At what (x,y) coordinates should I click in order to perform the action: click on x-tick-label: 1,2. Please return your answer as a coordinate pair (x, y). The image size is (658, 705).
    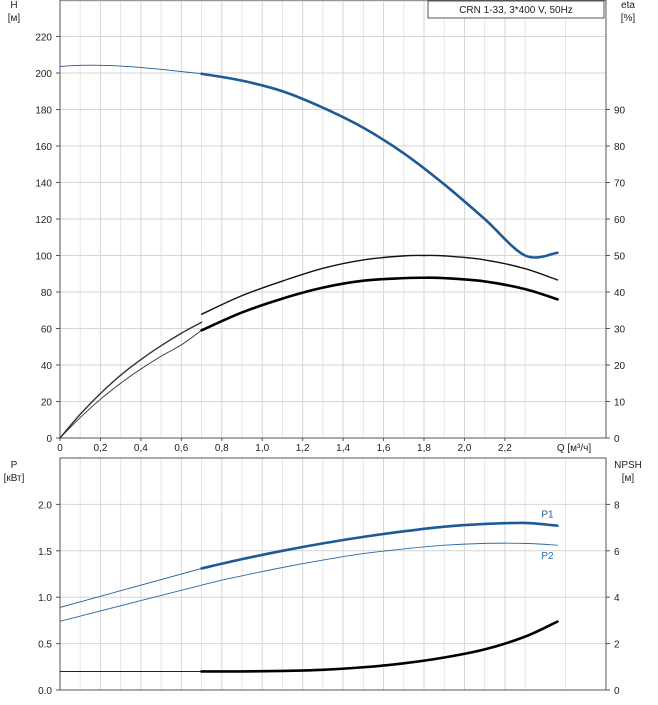
    Looking at the image, I should click on (303, 448).